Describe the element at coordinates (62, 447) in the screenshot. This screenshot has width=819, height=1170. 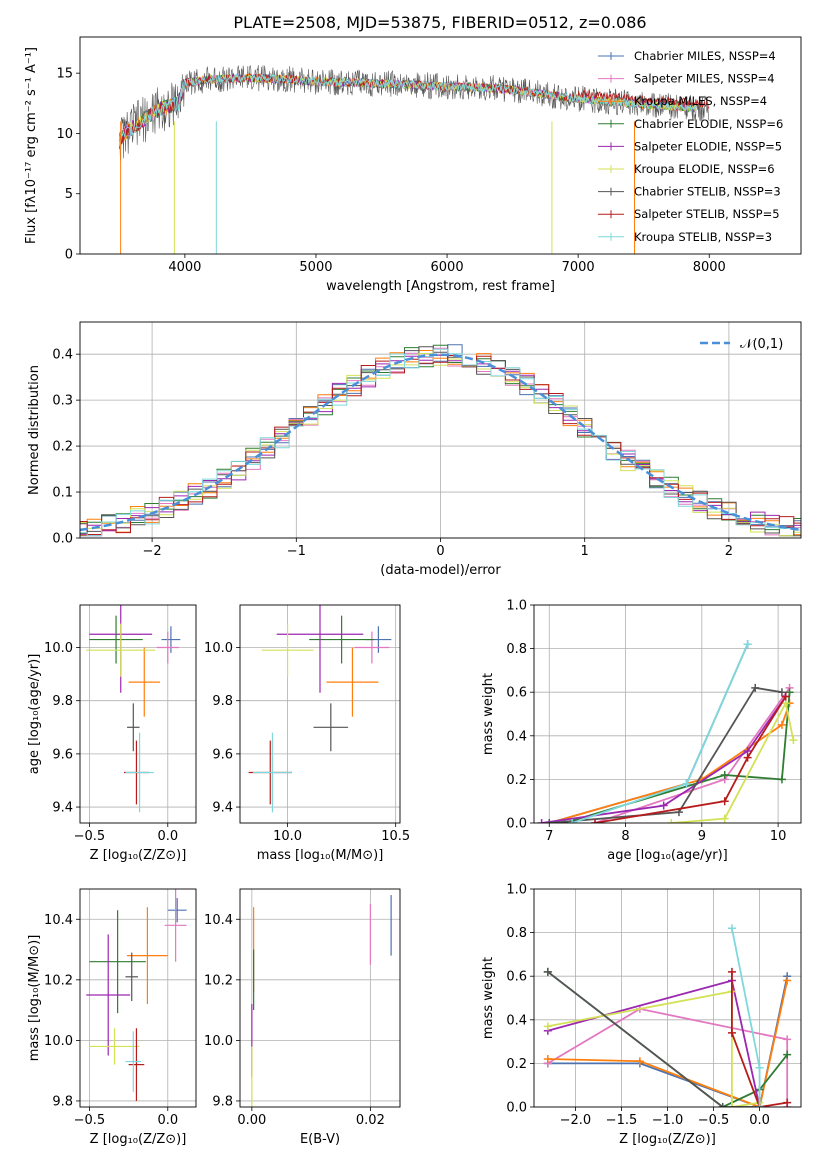
I see `y-tick-label: 0.2` at that location.